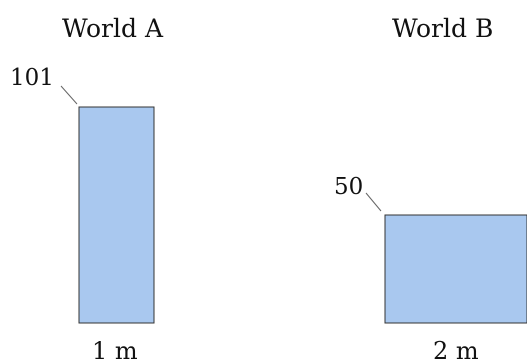  Describe the element at coordinates (116, 215) in the screenshot. I see `world-a-block` at that location.